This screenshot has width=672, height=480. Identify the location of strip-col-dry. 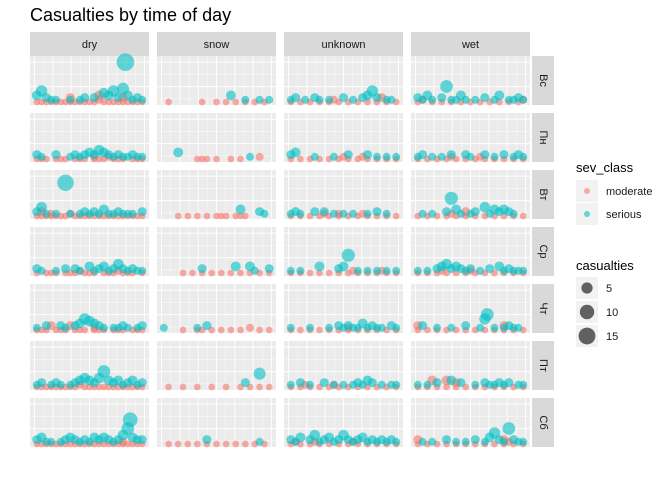
(89, 44).